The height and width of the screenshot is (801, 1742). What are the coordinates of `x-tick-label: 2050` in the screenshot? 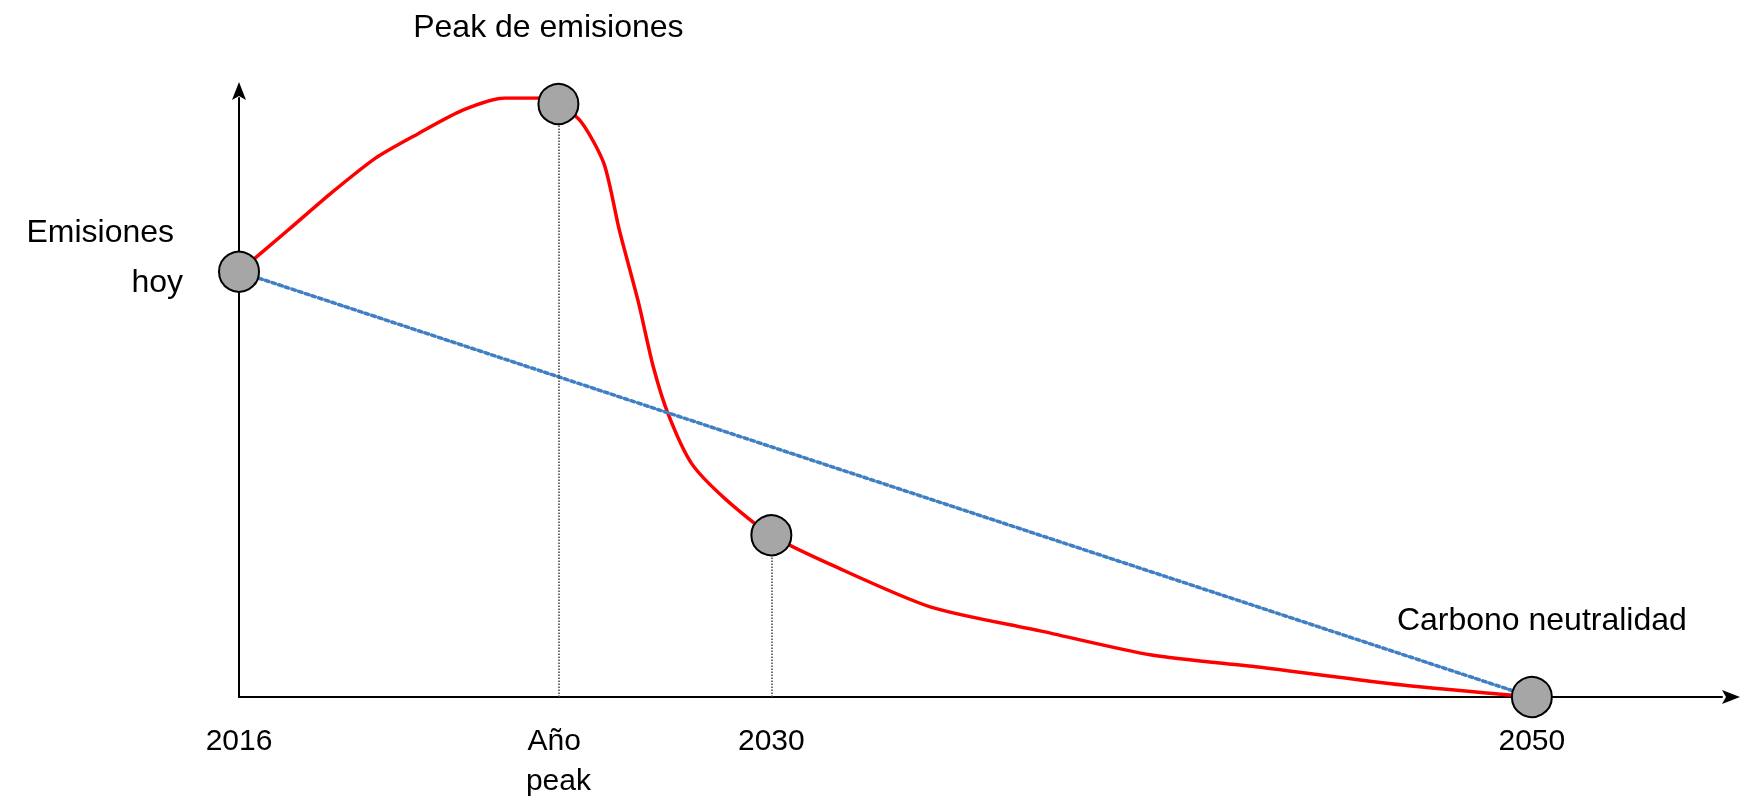 It's located at (1532, 739).